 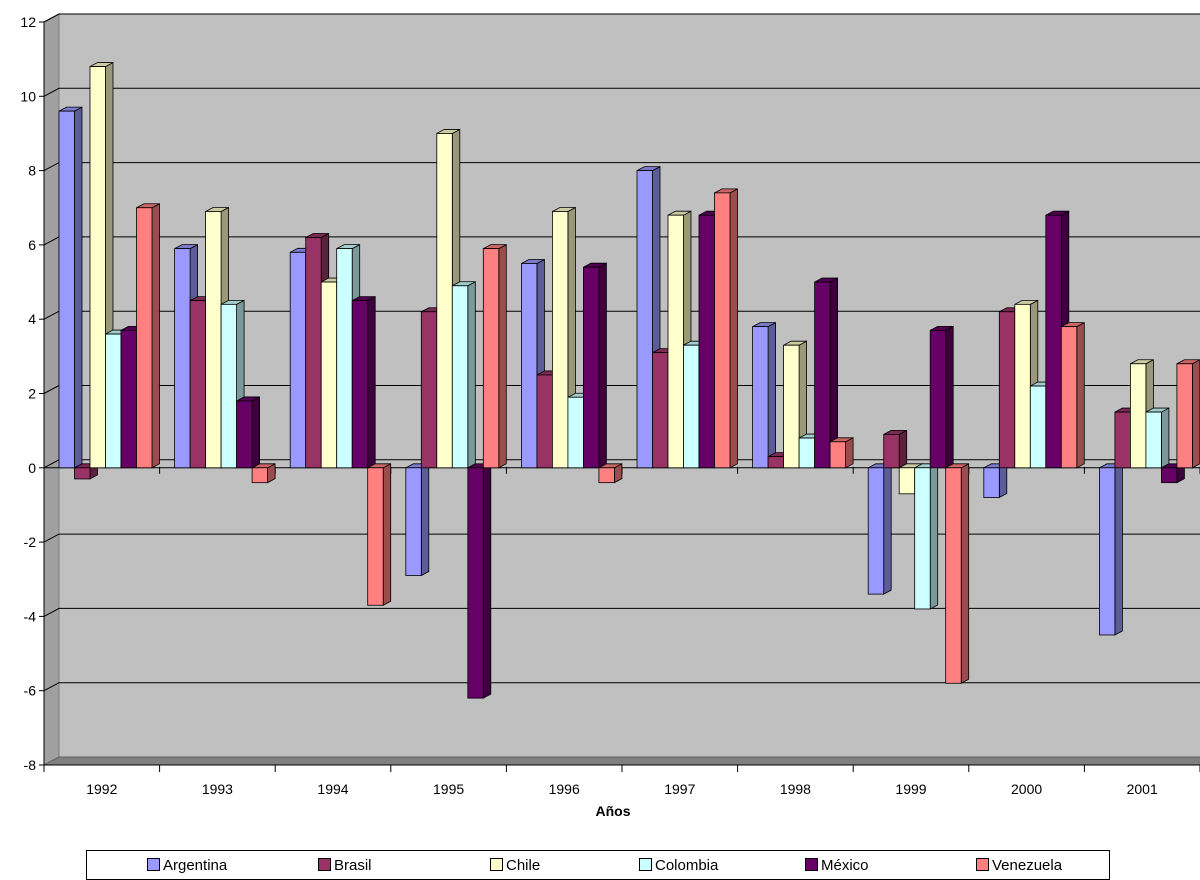 I want to click on x-tick-label: 1995, so click(x=448, y=789).